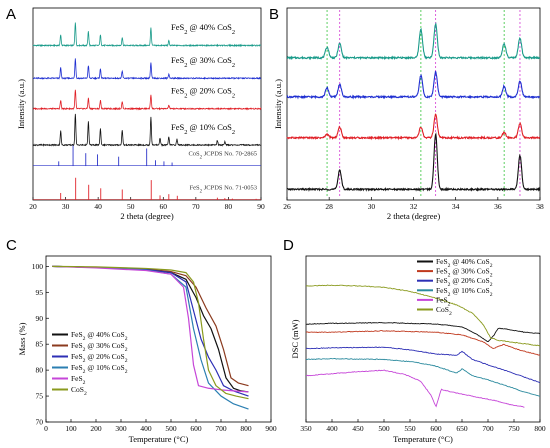 This screenshot has width=550, height=448. I want to click on panel-b-xtick-label: 38, so click(540, 206).